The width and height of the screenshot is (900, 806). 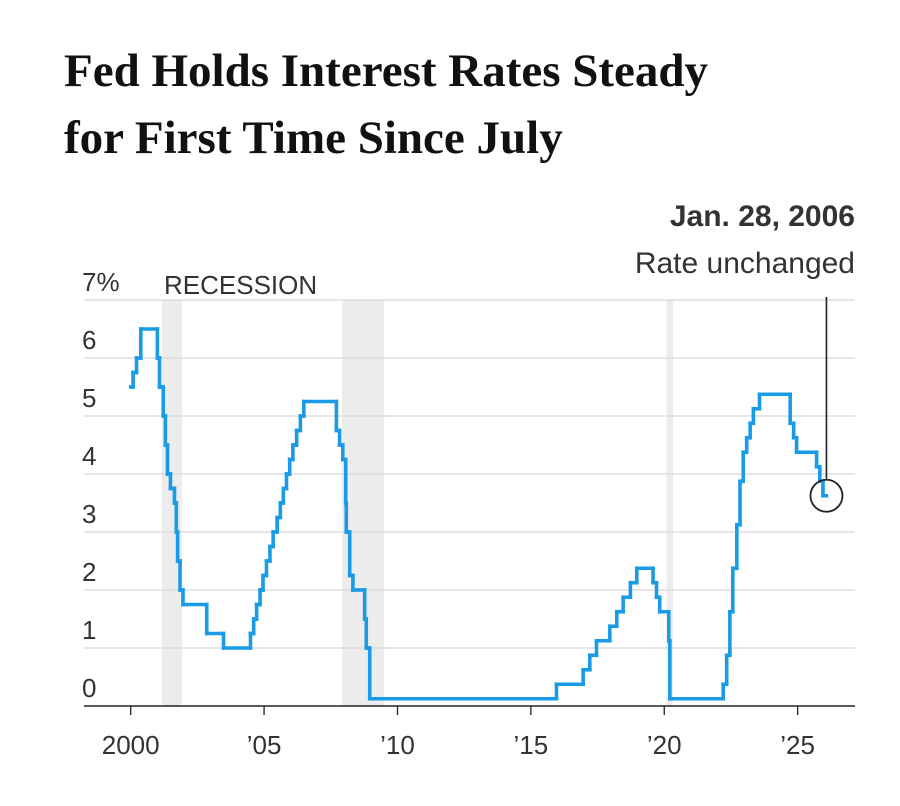 I want to click on y-tick-label: 2, so click(x=89, y=572).